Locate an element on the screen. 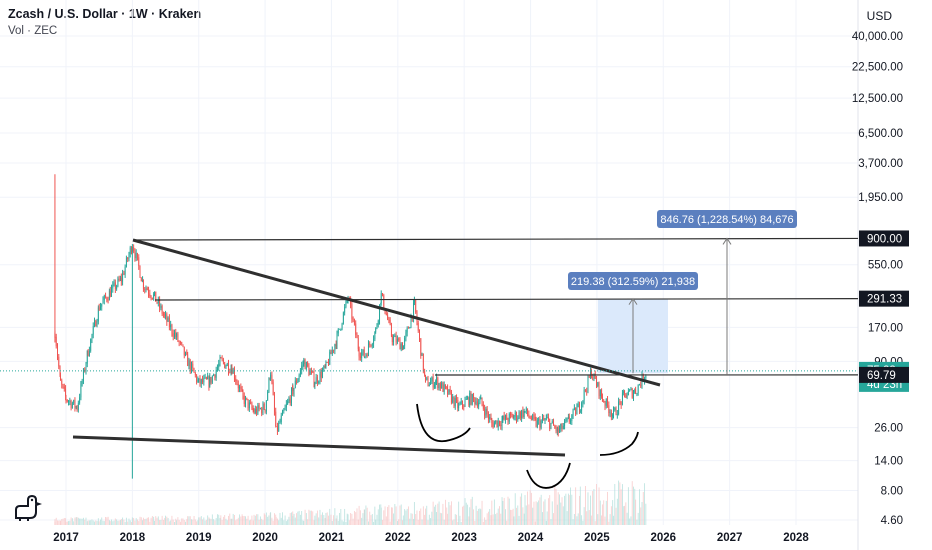 The width and height of the screenshot is (932, 550). currency-label: USD is located at coordinates (879, 16).